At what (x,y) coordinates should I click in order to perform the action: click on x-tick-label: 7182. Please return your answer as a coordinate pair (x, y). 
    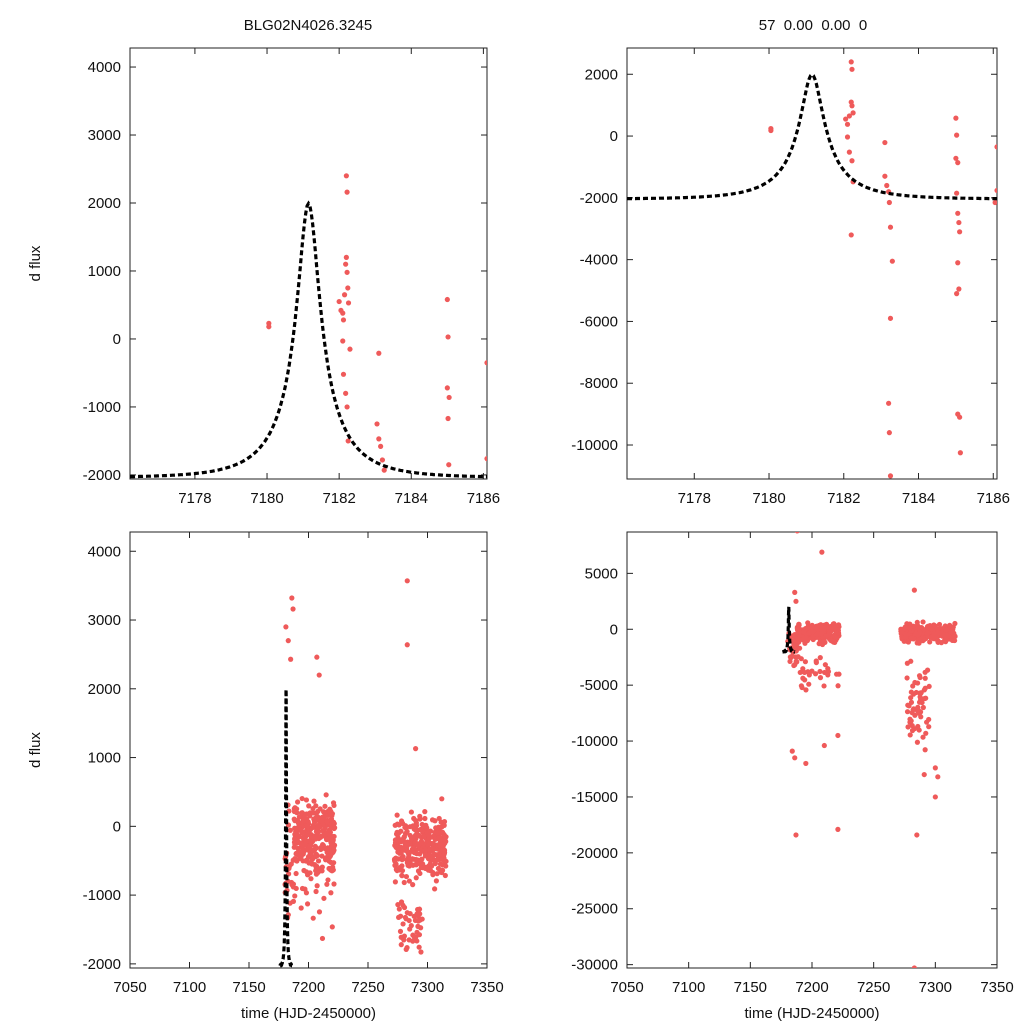
    Looking at the image, I should click on (843, 498).